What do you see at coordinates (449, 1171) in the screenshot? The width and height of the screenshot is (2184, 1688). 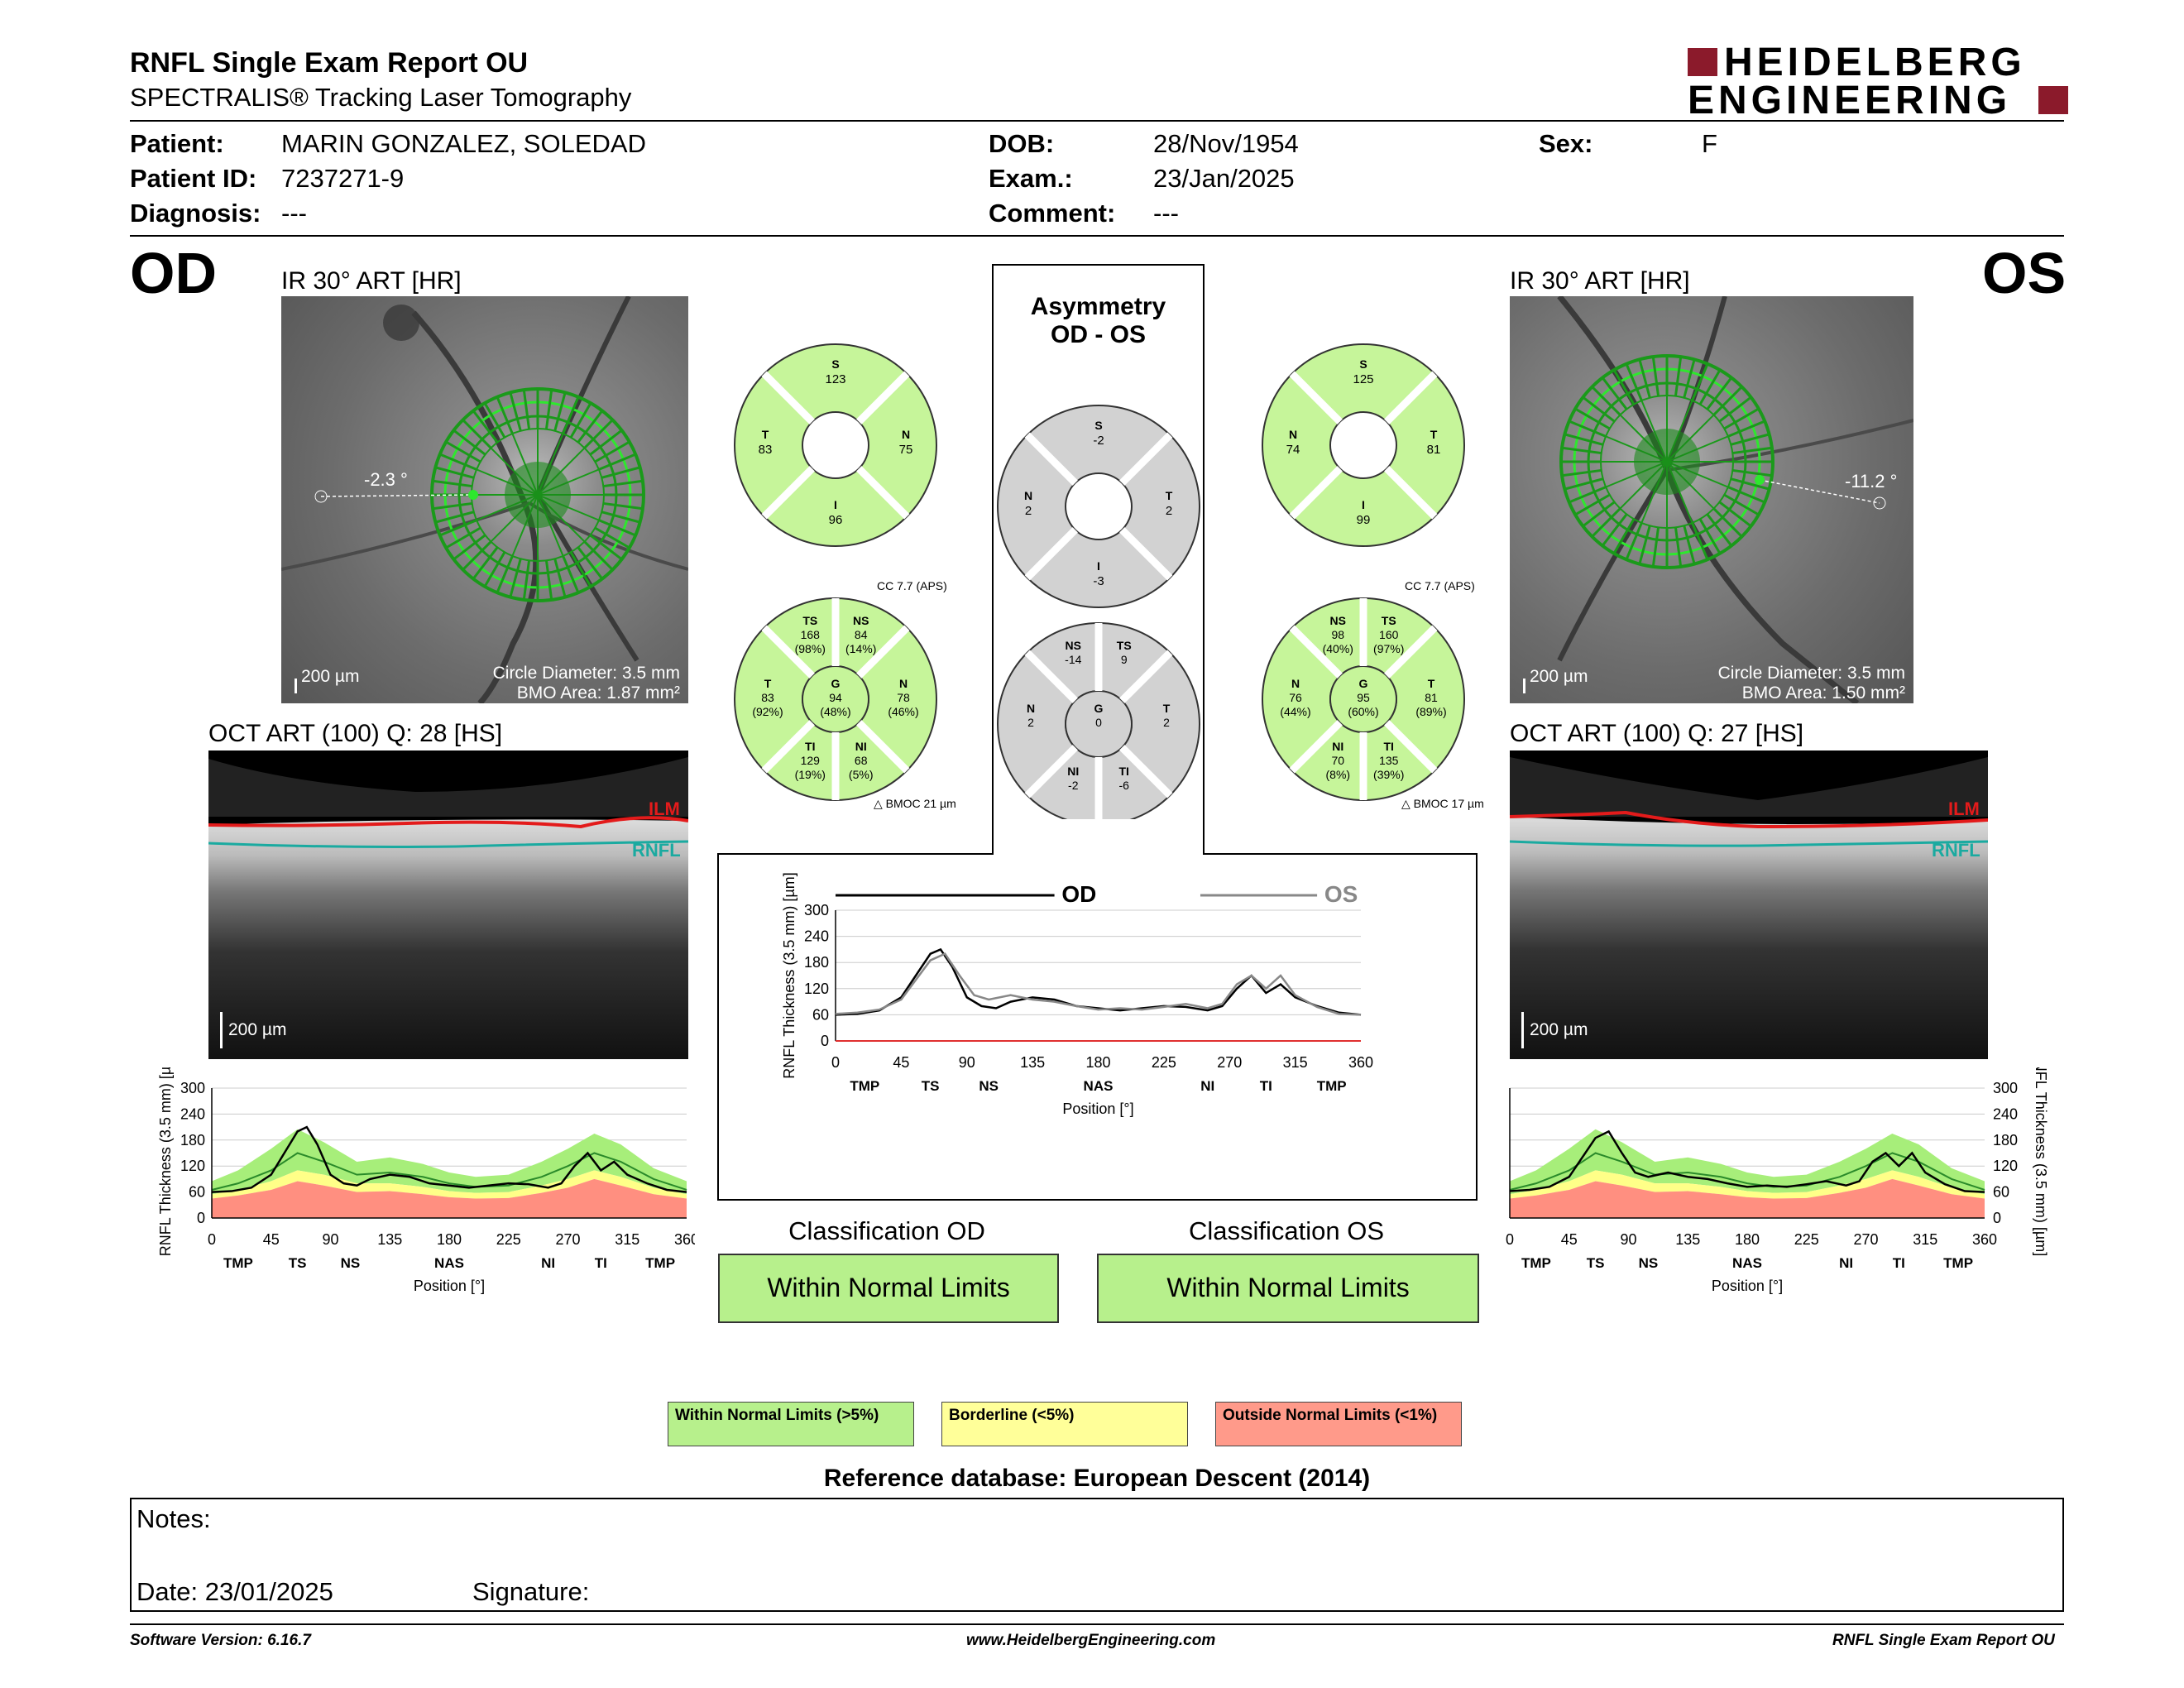 I see `normative-mean-line` at bounding box center [449, 1171].